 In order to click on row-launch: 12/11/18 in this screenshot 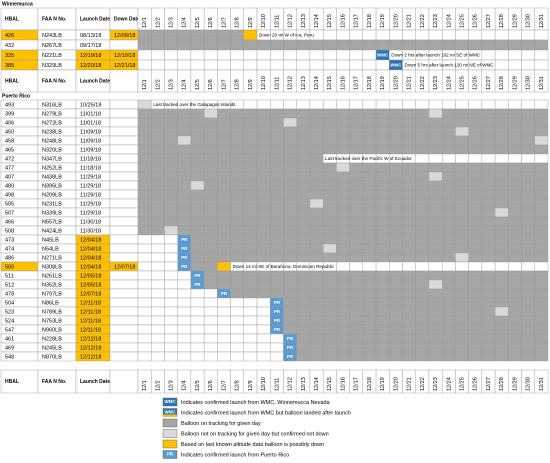, I will do `click(90, 303)`.